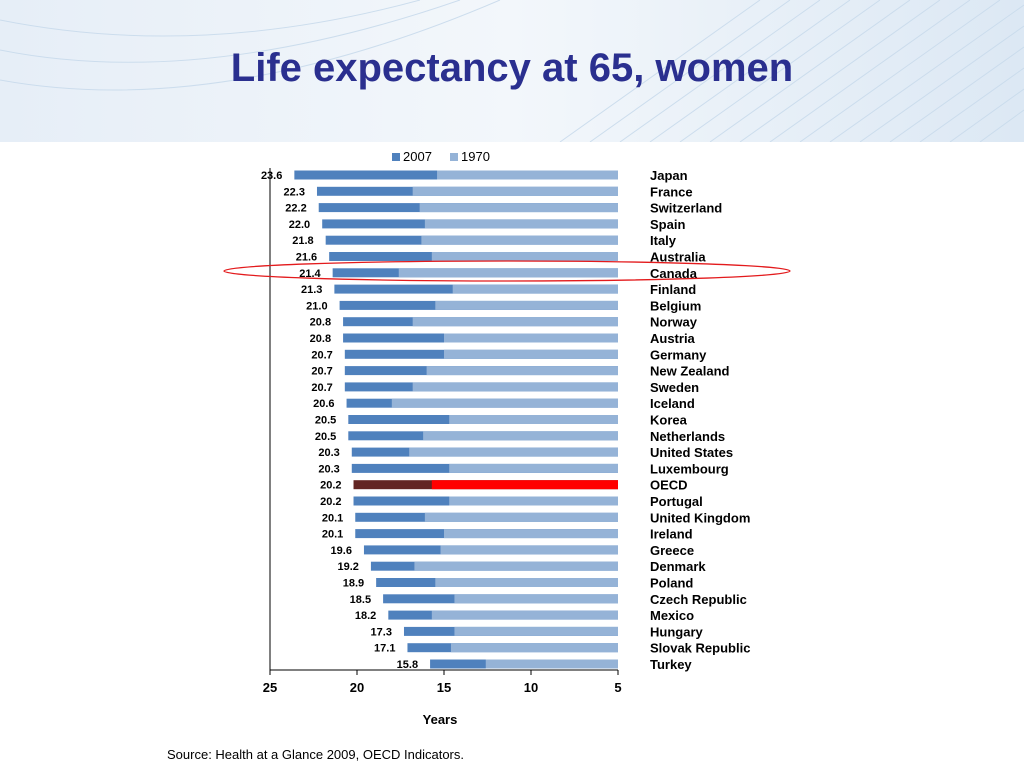 The width and height of the screenshot is (1024, 768). Describe the element at coordinates (531, 354) in the screenshot. I see `bar-1970-germany` at that location.